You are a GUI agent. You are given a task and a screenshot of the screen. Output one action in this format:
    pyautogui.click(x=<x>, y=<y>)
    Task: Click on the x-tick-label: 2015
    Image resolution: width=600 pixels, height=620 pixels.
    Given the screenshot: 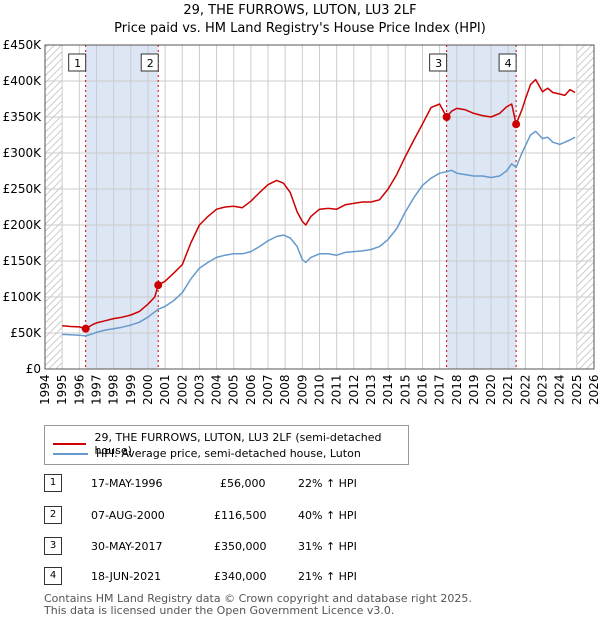 What is the action you would take?
    pyautogui.click(x=405, y=389)
    